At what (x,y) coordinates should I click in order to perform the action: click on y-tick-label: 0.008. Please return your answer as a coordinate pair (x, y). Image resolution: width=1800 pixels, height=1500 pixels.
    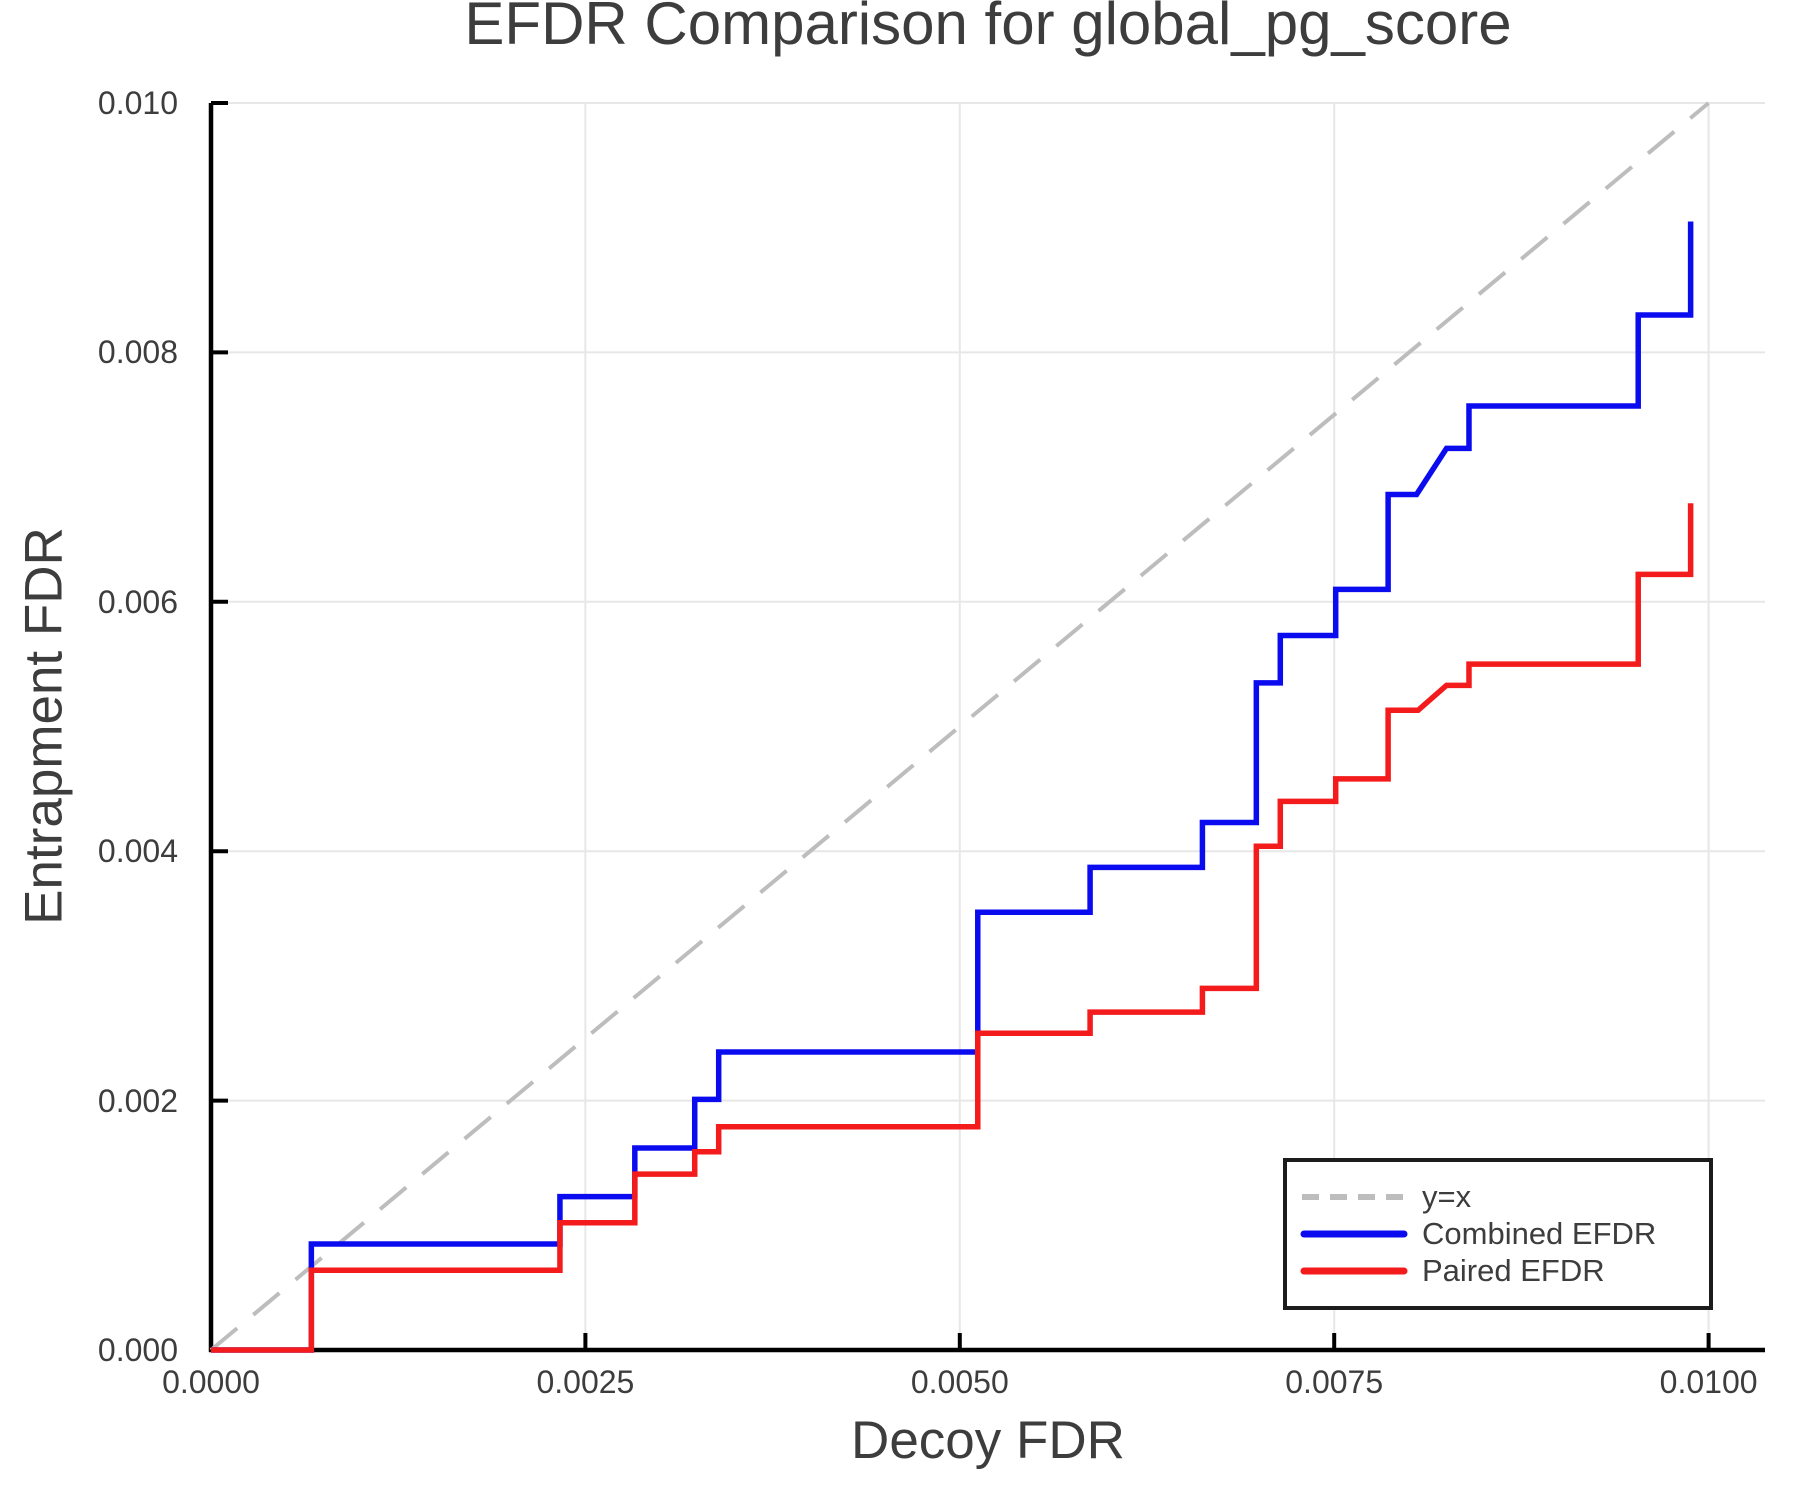
    Looking at the image, I should click on (137, 352).